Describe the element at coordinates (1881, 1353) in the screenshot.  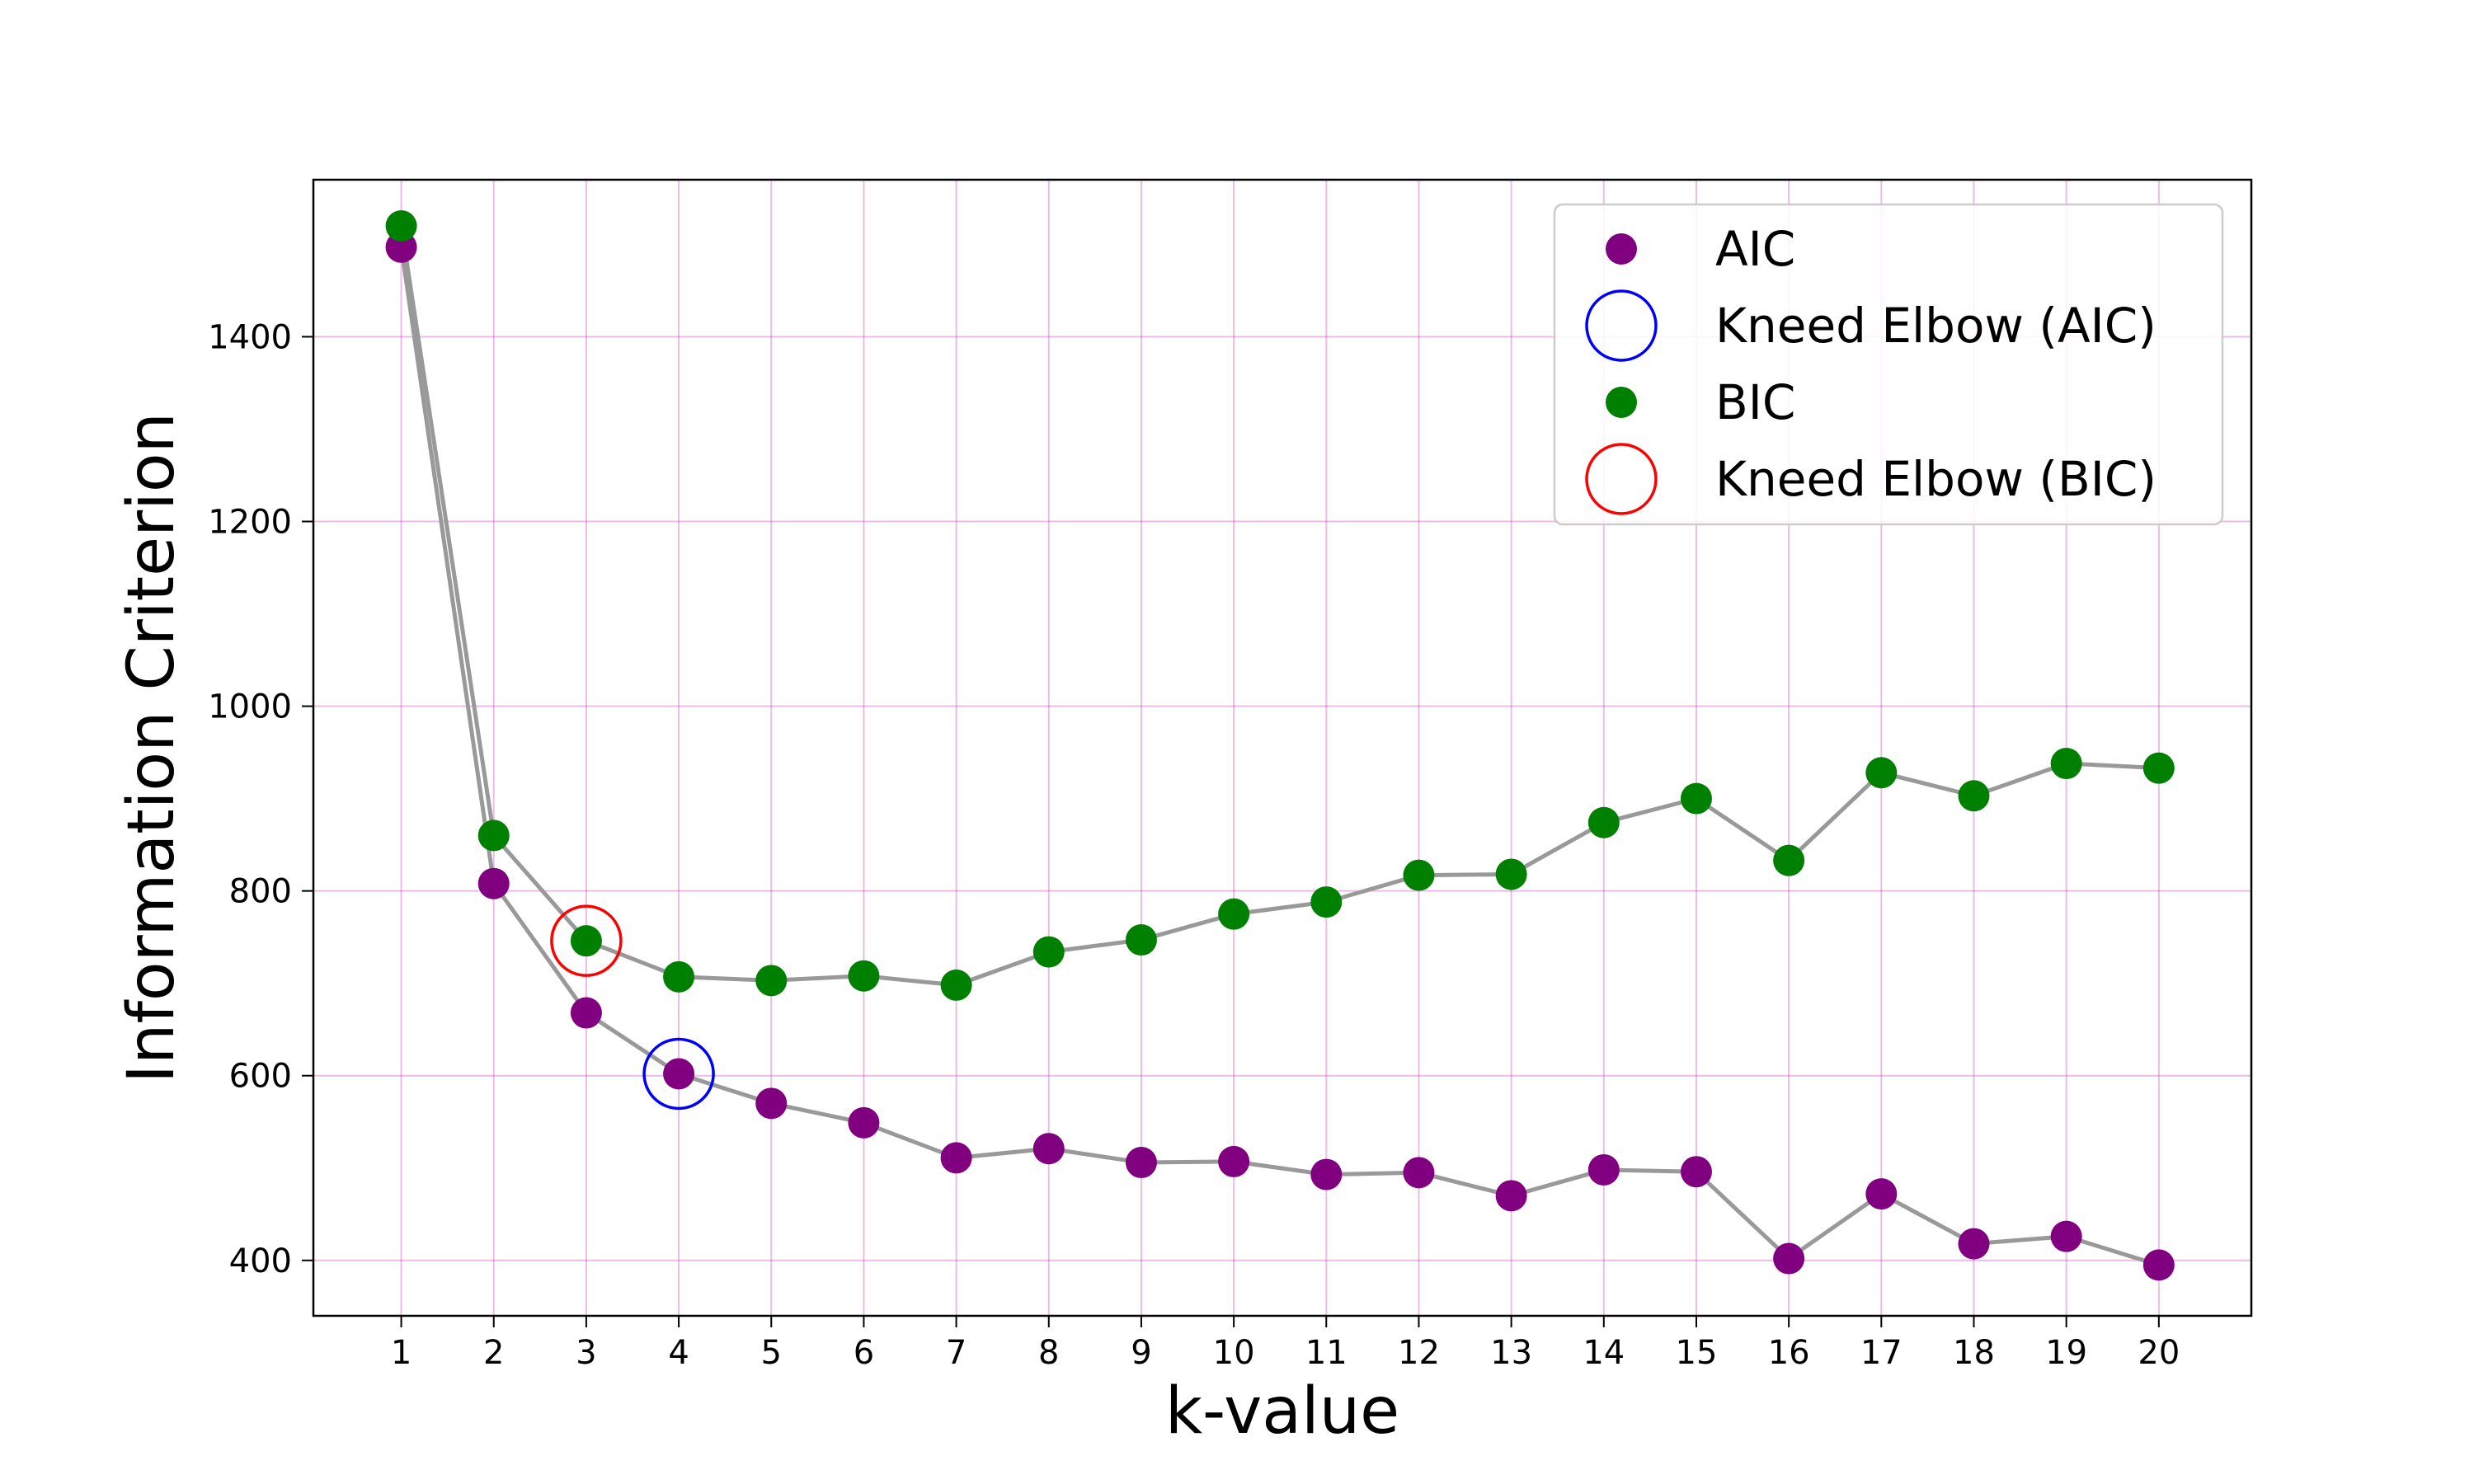
I see `x-tick-label: 17` at that location.